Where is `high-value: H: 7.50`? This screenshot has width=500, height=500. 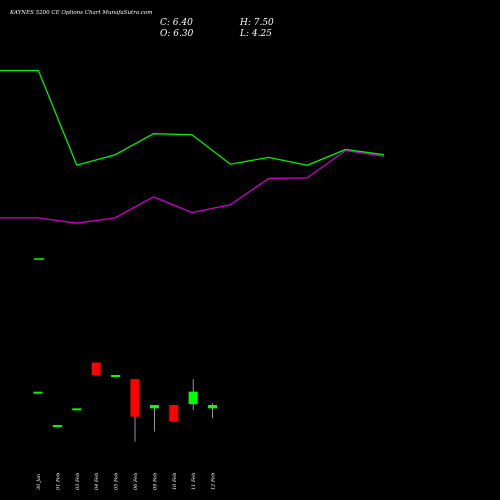
high-value: H: 7.50 is located at coordinates (256, 23).